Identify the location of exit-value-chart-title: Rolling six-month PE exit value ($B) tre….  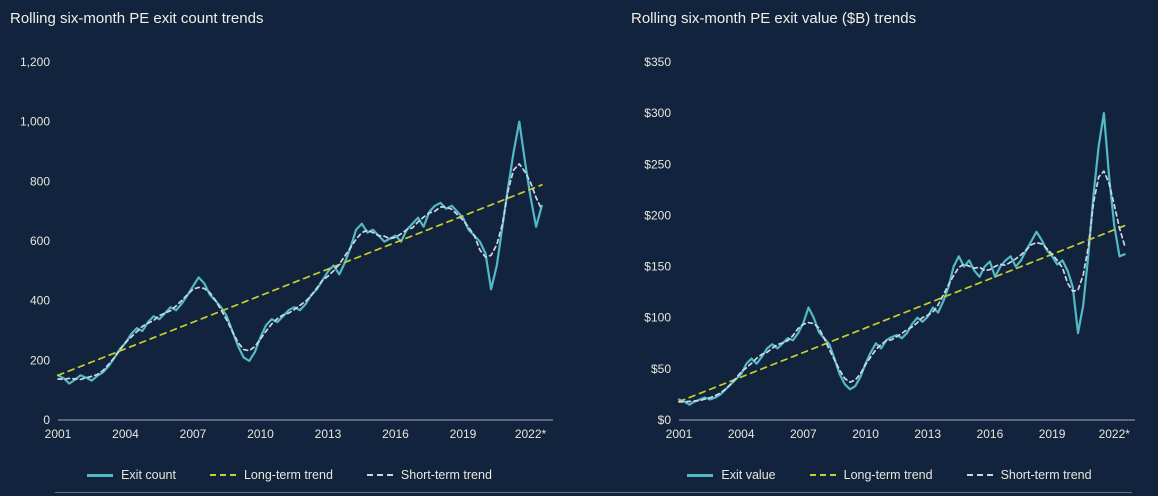
(774, 18).